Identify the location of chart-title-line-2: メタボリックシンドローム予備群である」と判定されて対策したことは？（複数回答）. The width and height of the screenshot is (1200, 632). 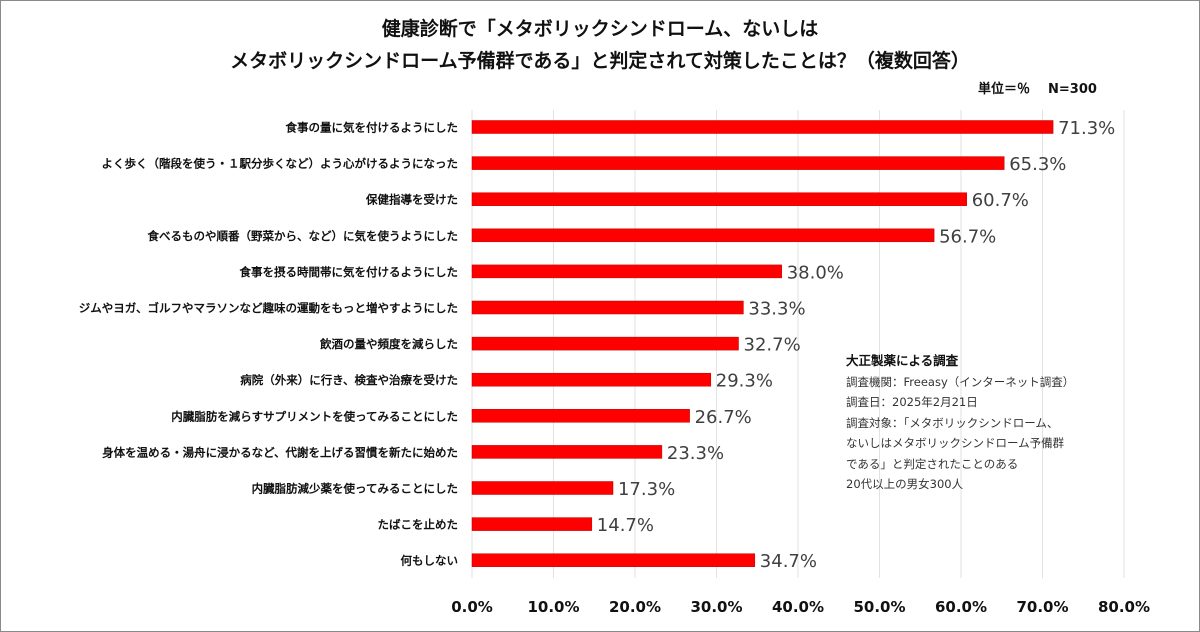
(600, 61).